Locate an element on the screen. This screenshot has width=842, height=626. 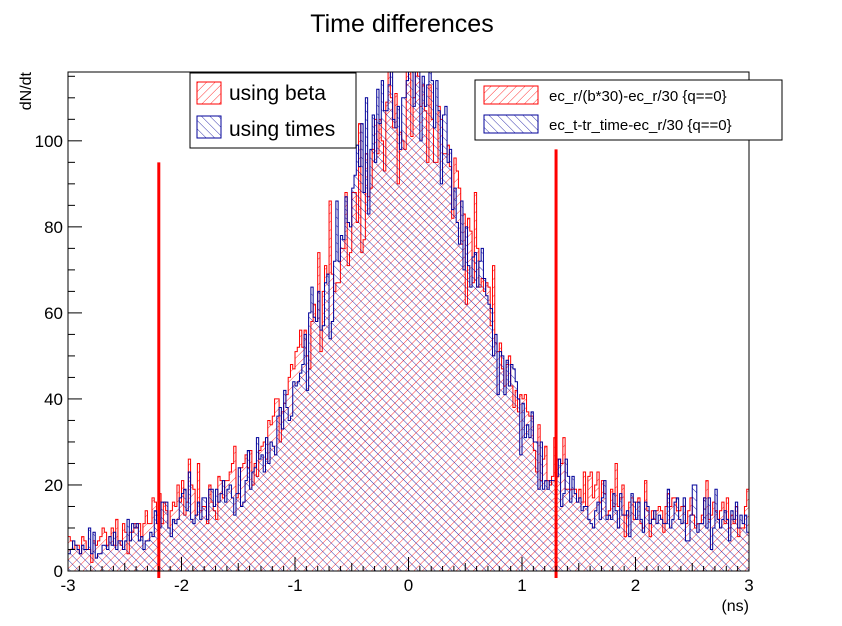
legend-left: using beta using times is located at coordinates (273, 110).